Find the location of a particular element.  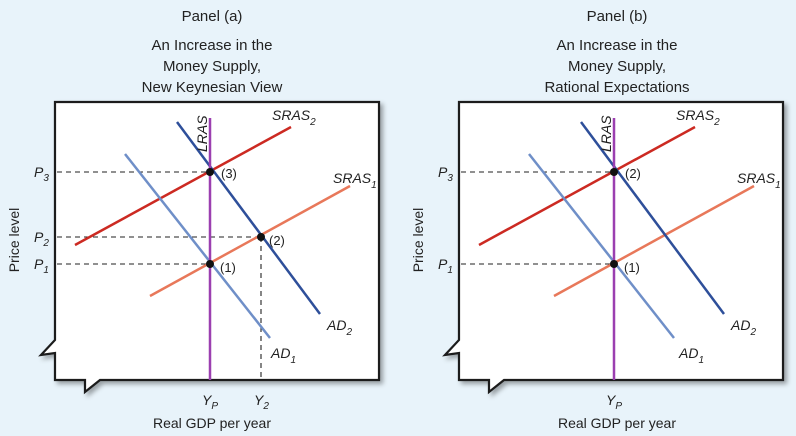

panel-a-yp-label: YP is located at coordinates (210, 402).